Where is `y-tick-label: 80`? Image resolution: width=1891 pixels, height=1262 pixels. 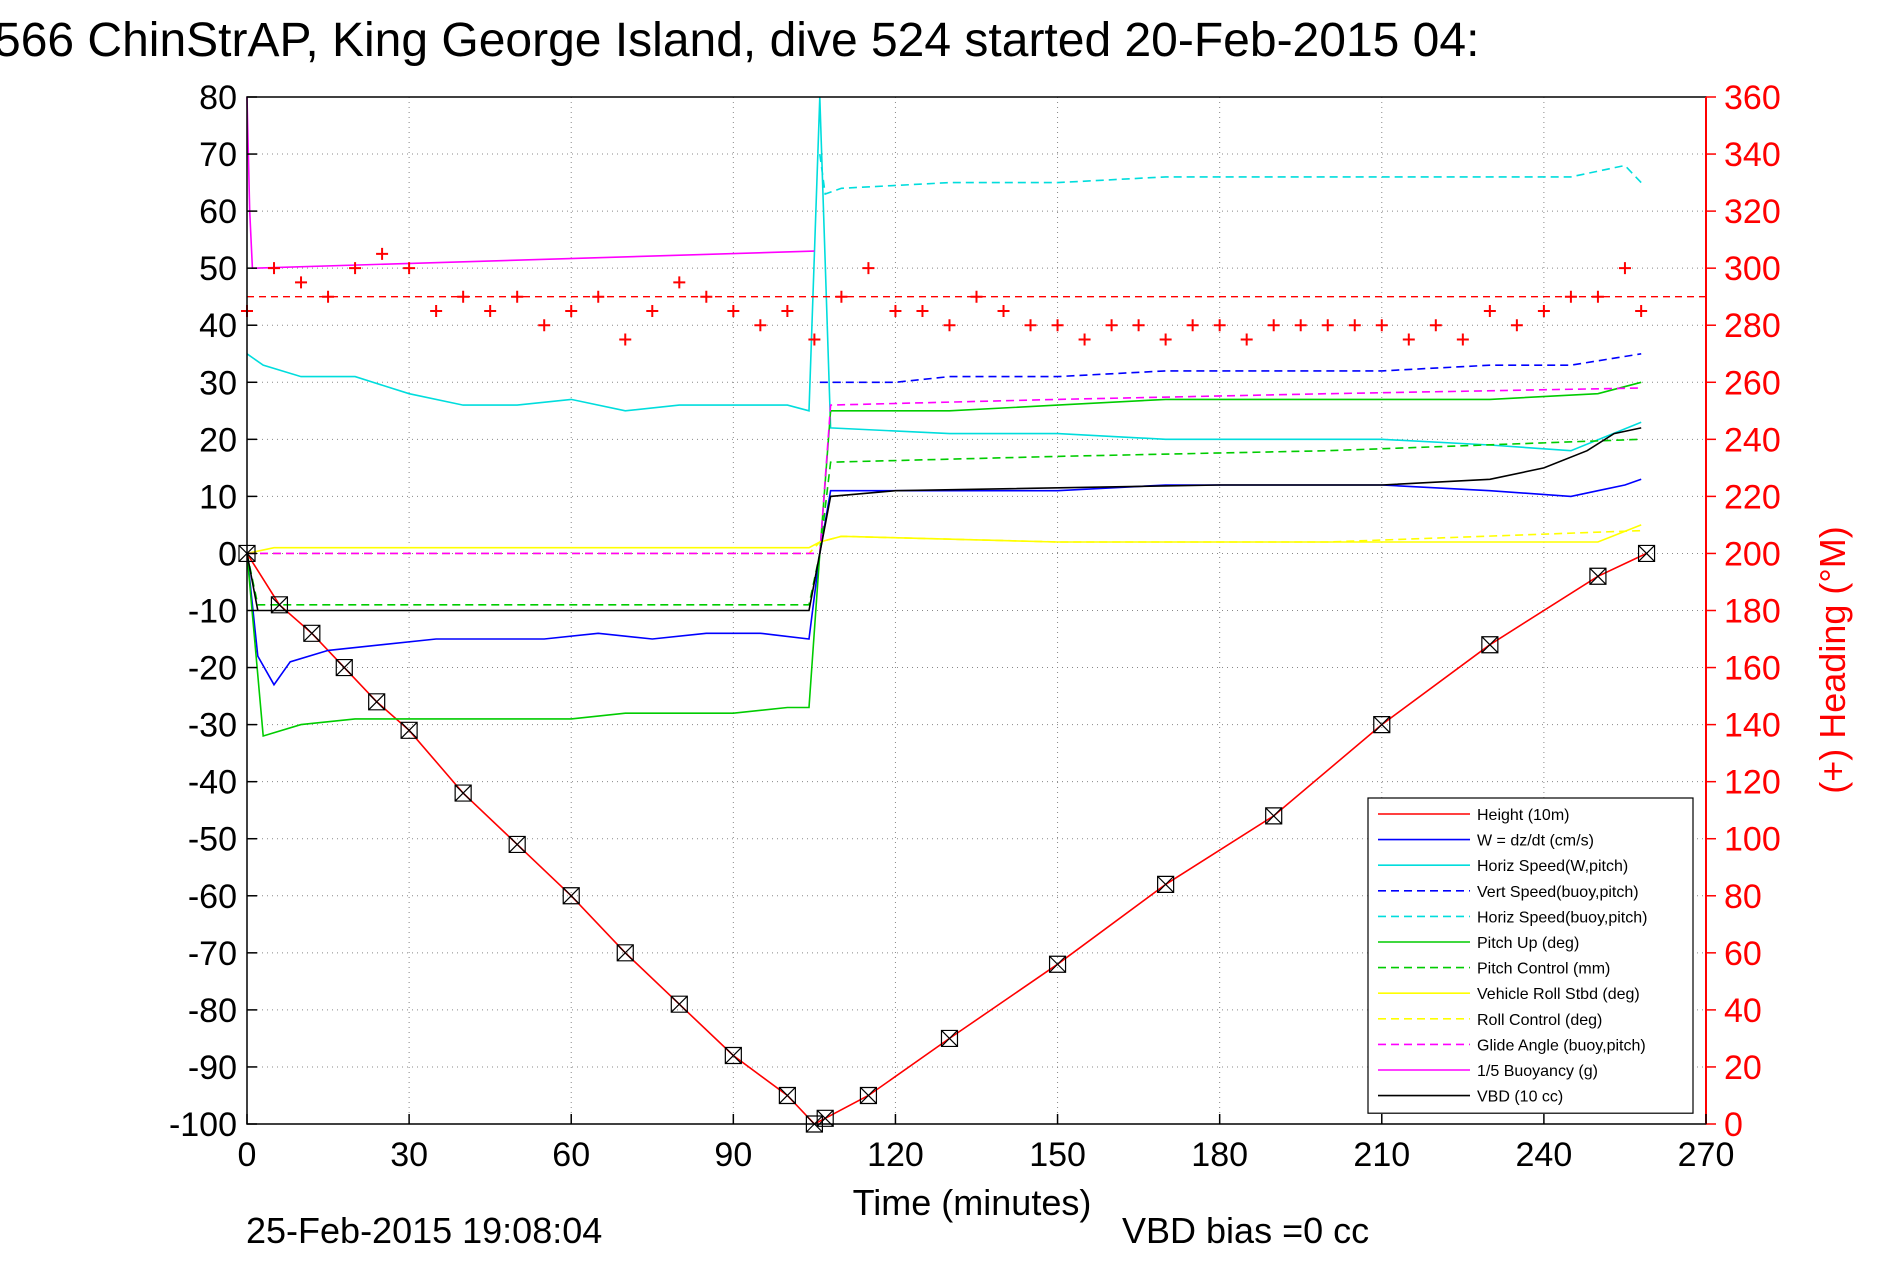 y-tick-label: 80 is located at coordinates (218, 98).